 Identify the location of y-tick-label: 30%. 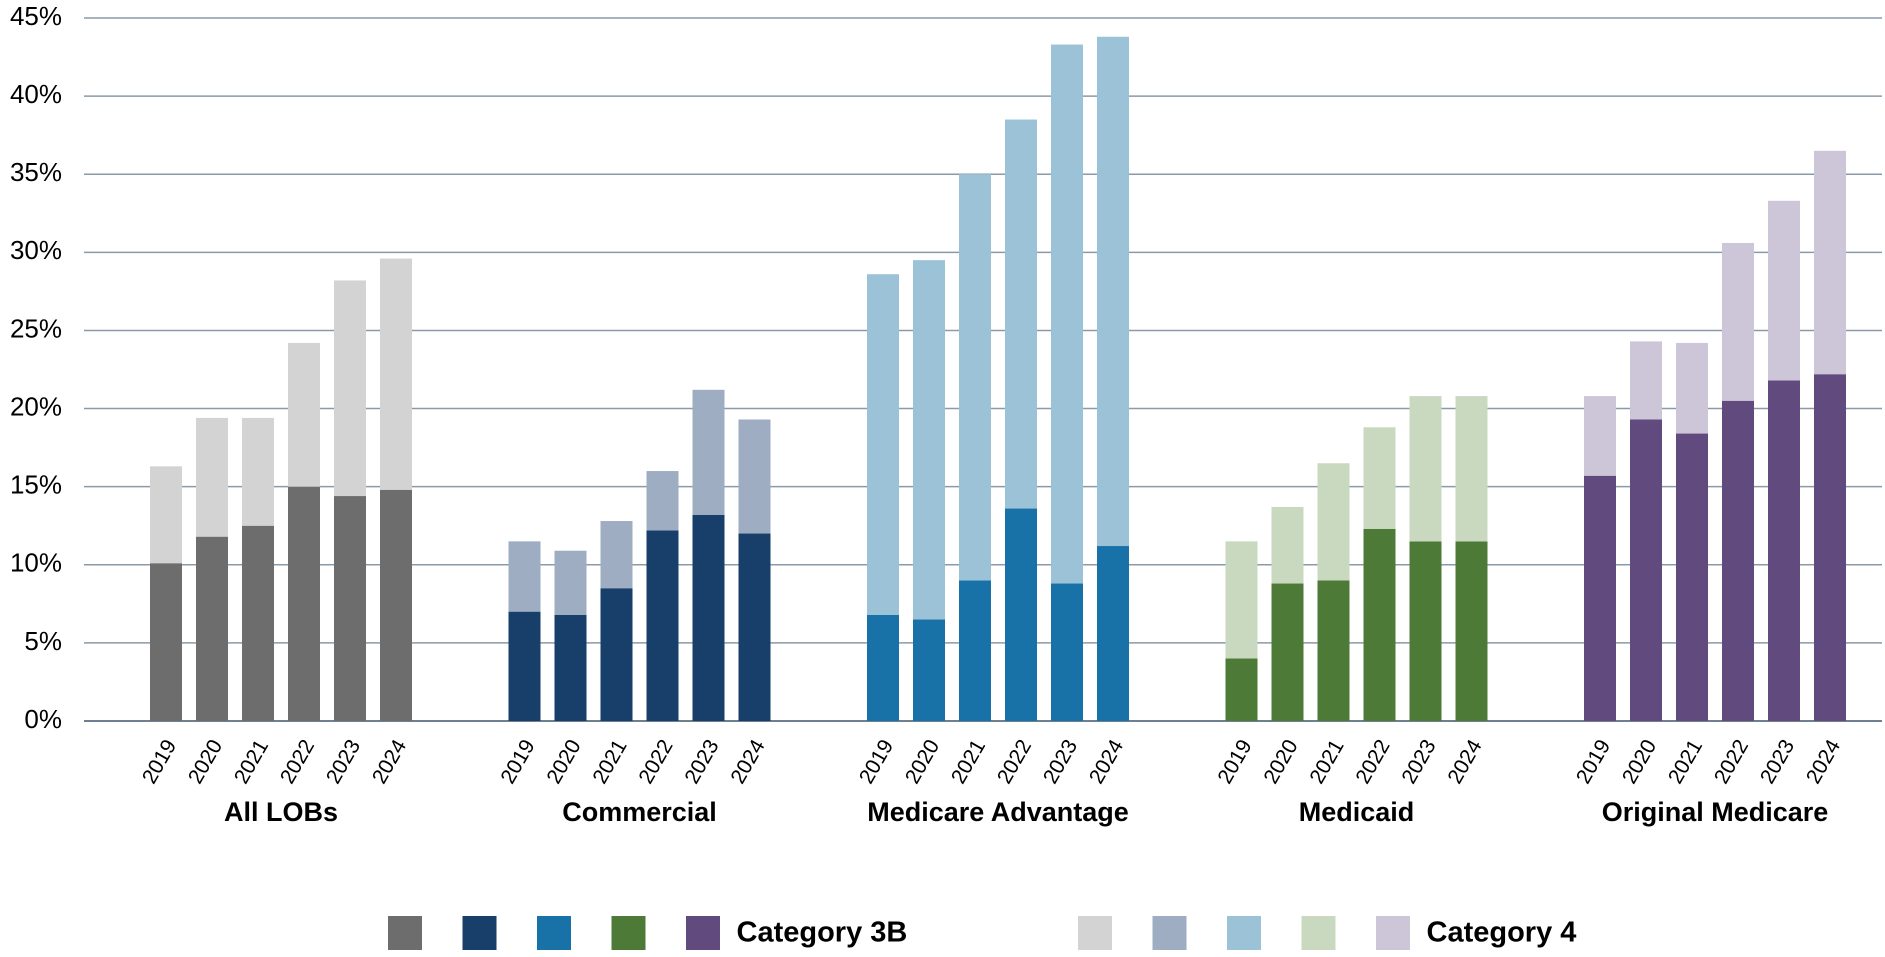
(36, 250).